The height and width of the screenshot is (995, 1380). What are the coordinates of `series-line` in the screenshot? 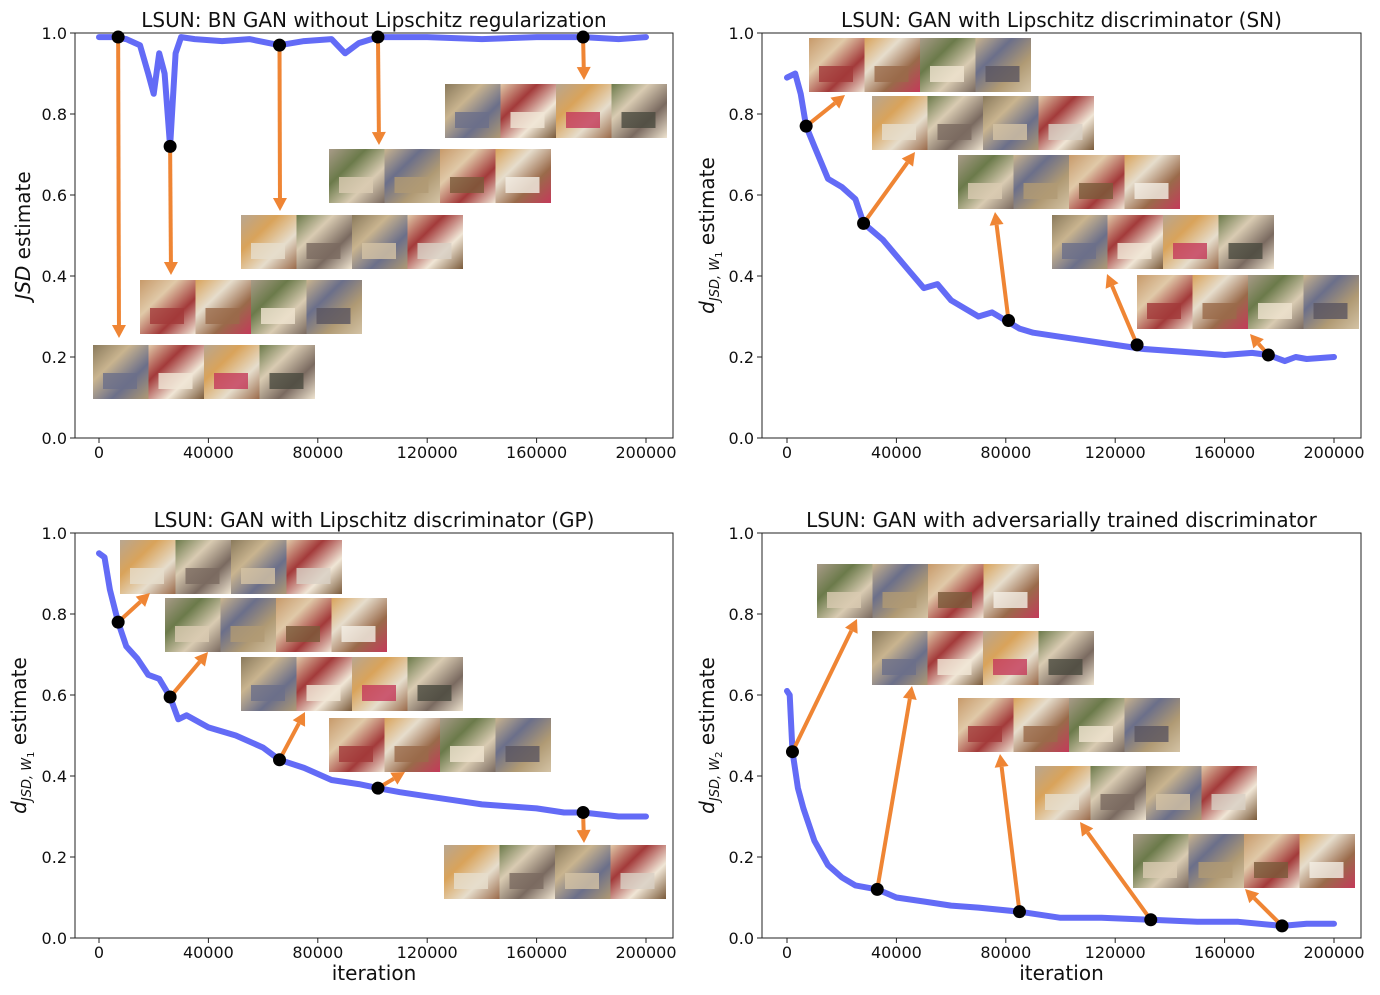 It's located at (1060, 808).